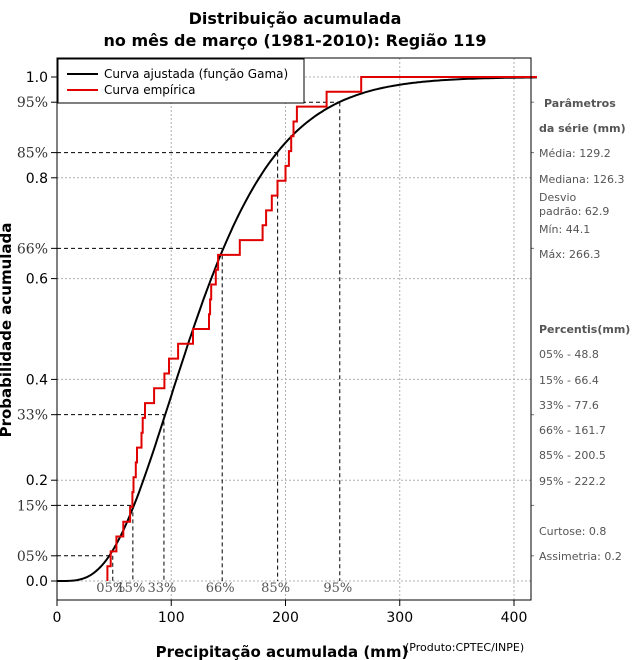  I want to click on x-tick-label: 100, so click(171, 618).